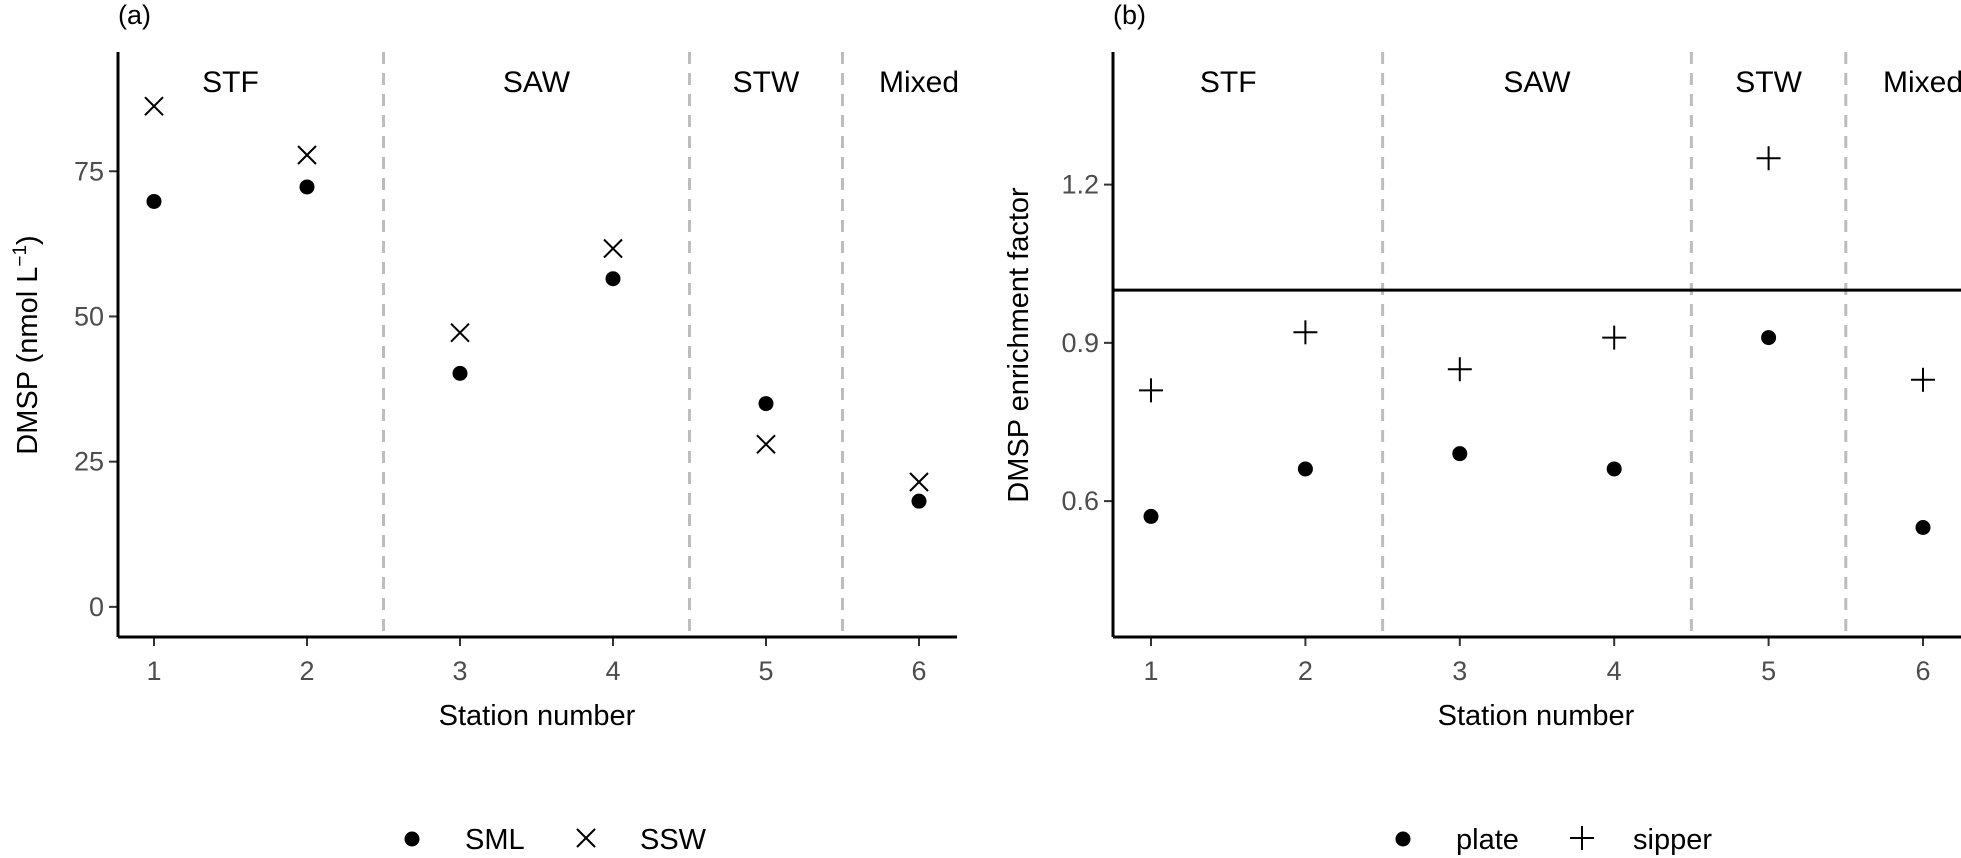 The height and width of the screenshot is (858, 1961). I want to click on y-axis-title: DMSP (nmol L−1), so click(27, 344).